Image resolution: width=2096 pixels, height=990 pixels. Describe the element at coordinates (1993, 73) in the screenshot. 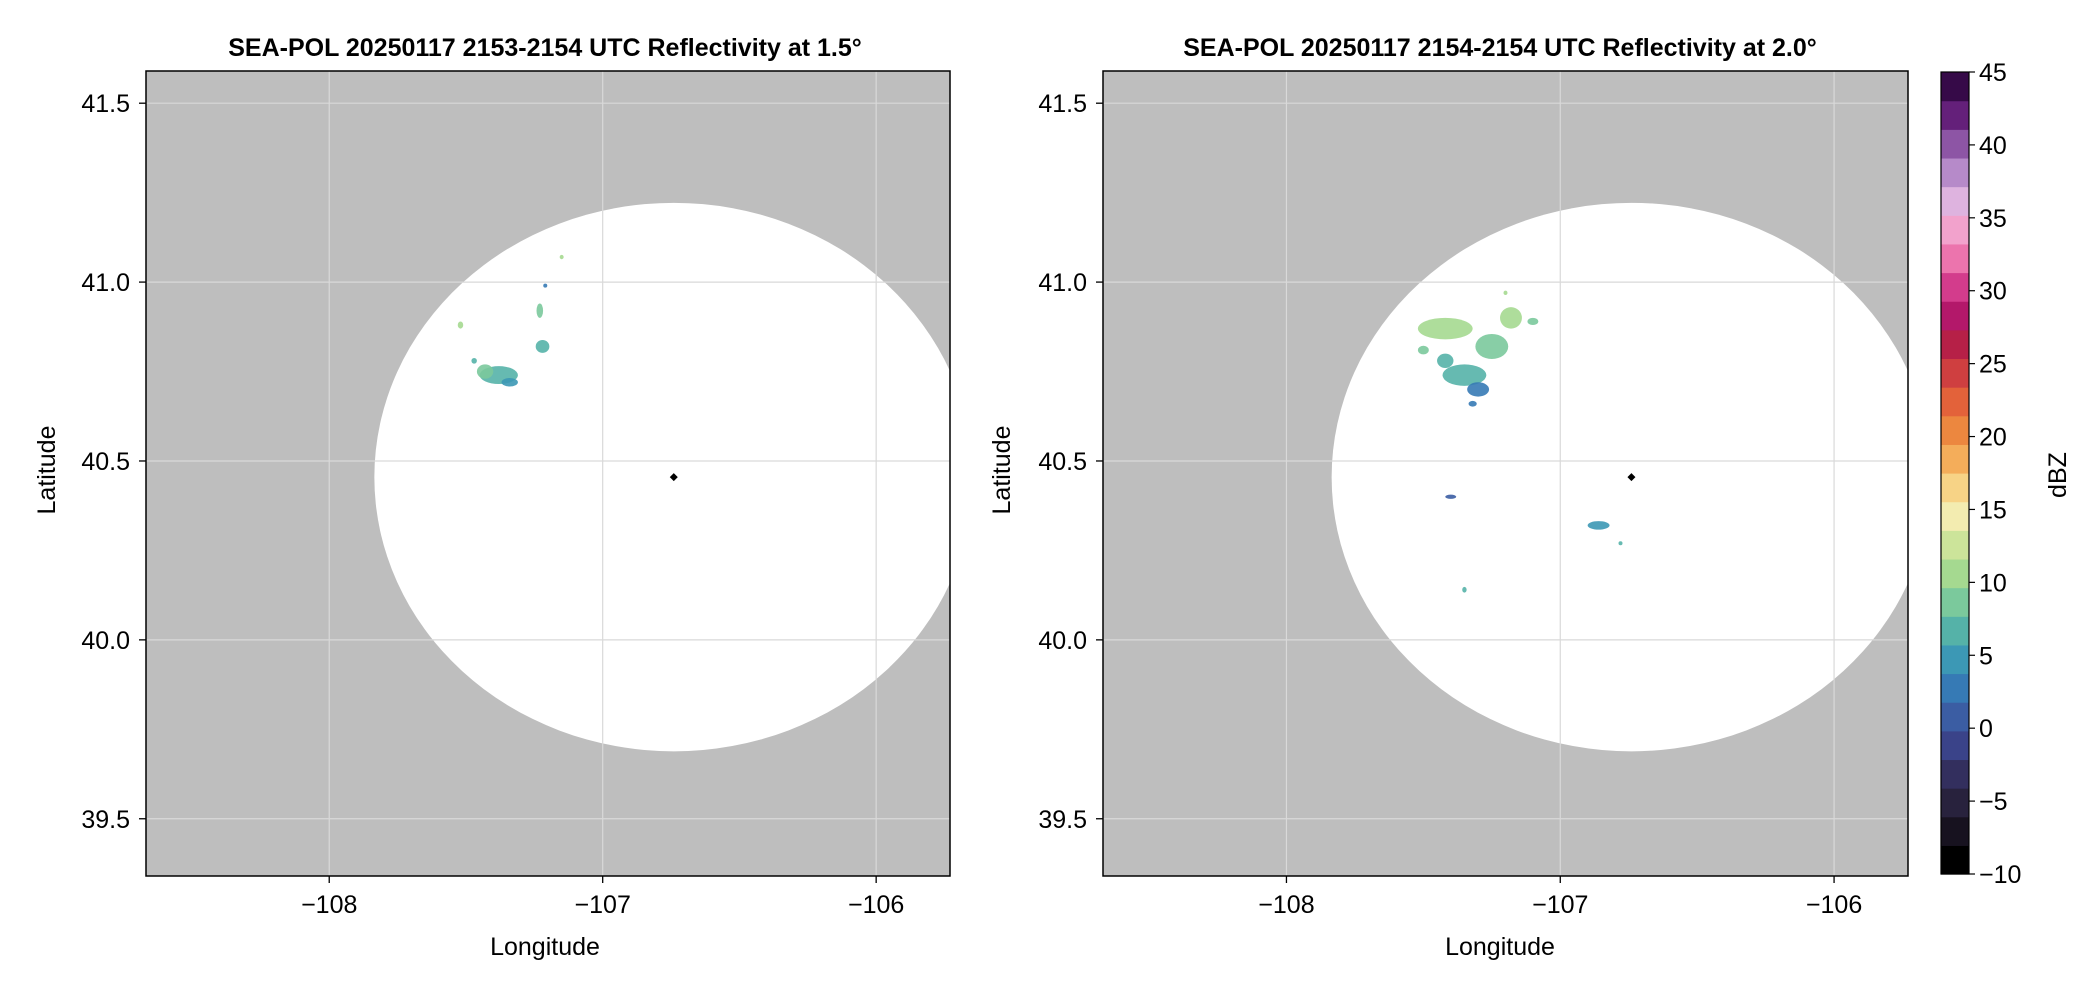

I see `colorbar-tick-label: 45` at that location.